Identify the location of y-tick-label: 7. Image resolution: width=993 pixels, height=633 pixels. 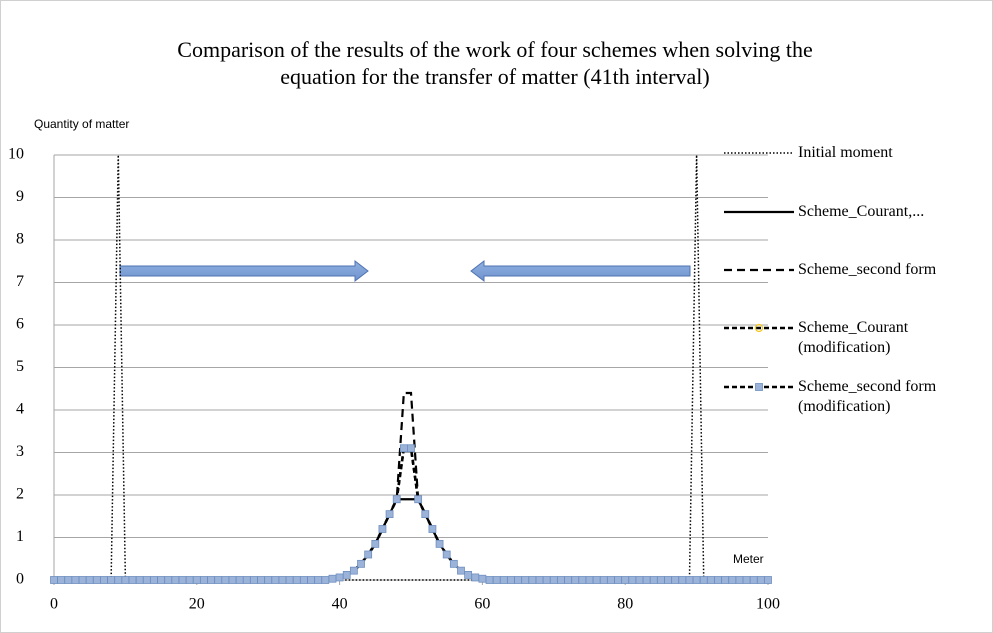
(20, 281).